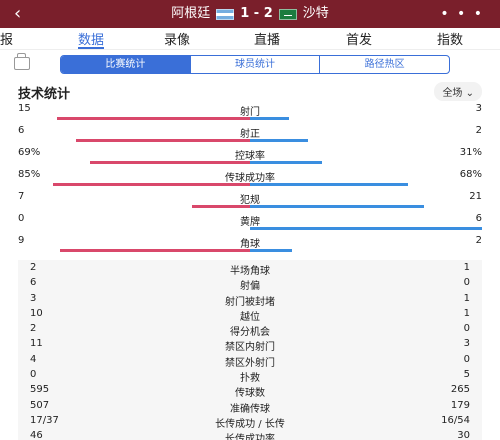 The image size is (500, 440). I want to click on stat-label: 控球率, so click(250, 156).